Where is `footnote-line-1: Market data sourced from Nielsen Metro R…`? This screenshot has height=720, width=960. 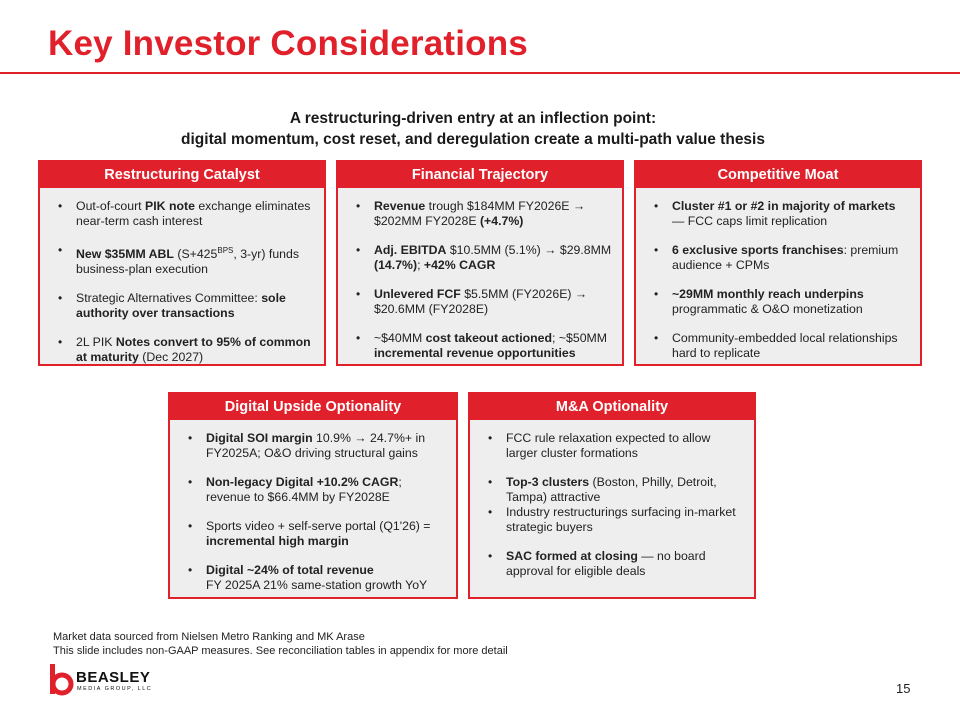
footnote-line-1: Market data sourced from Nielsen Metro R… is located at coordinates (209, 637).